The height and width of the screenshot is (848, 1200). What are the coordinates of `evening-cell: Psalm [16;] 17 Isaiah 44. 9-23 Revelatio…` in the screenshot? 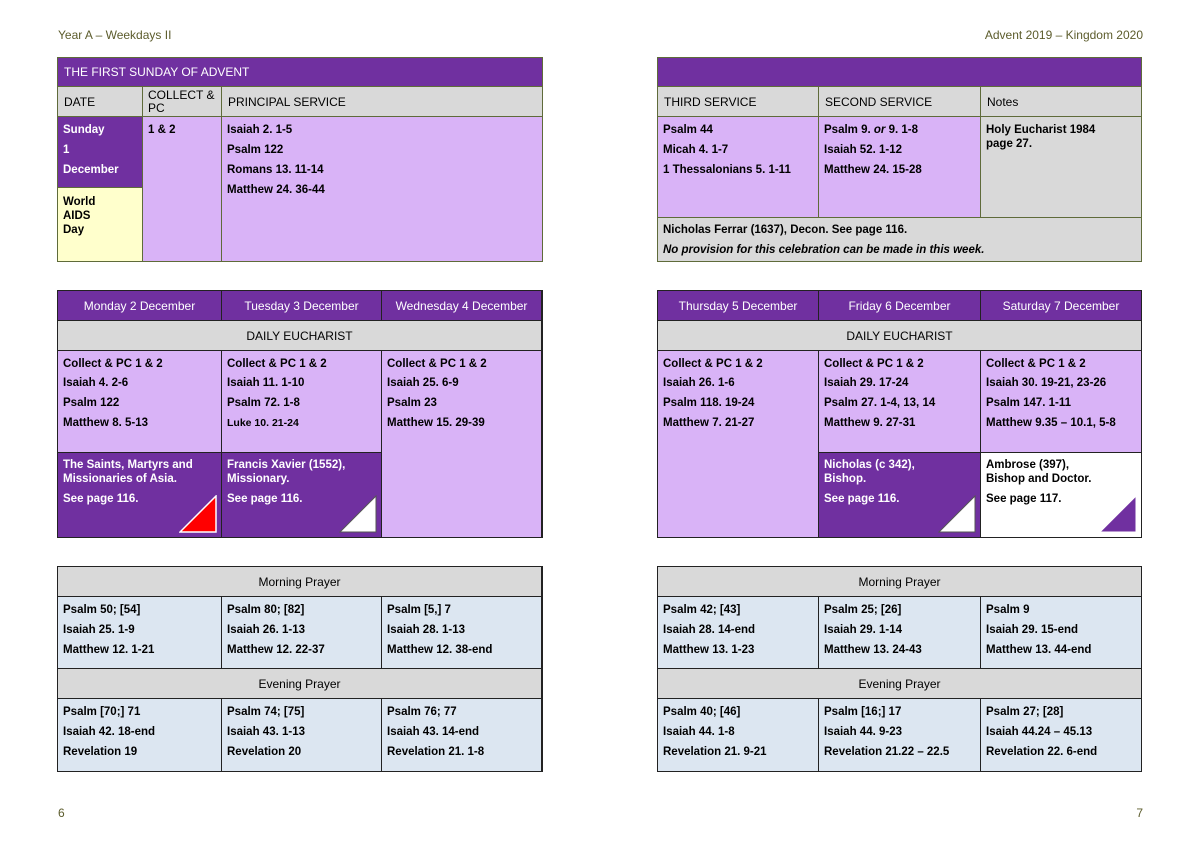 It's located at (899, 735).